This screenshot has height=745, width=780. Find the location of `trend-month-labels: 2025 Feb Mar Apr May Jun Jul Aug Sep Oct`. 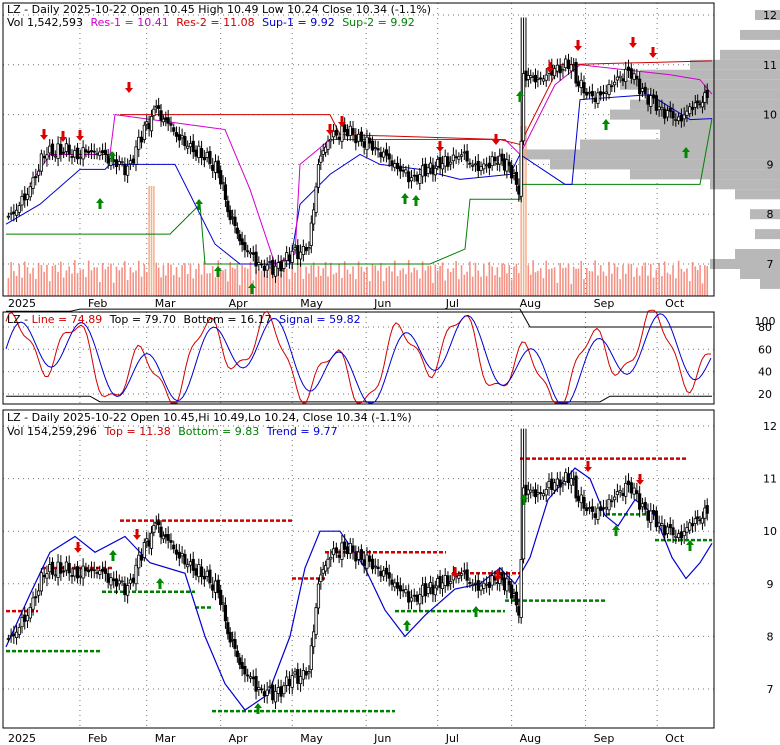

trend-month-labels: 2025 Feb Mar Apr May Jun Jul Aug Sep Oct is located at coordinates (346, 738).